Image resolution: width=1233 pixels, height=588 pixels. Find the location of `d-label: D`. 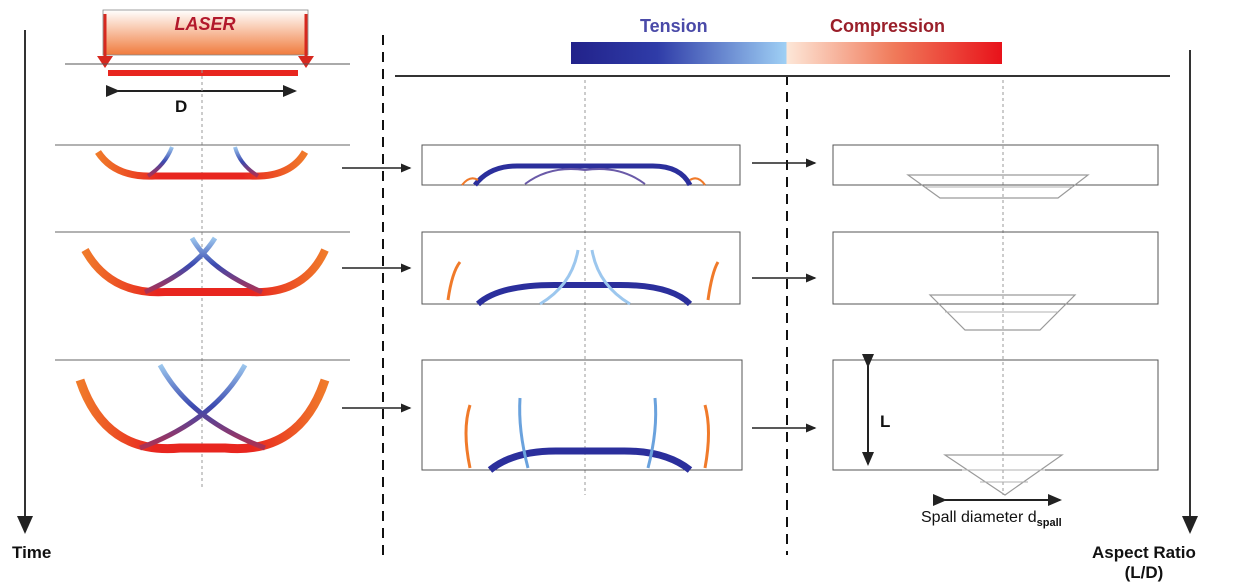

d-label: D is located at coordinates (181, 106).